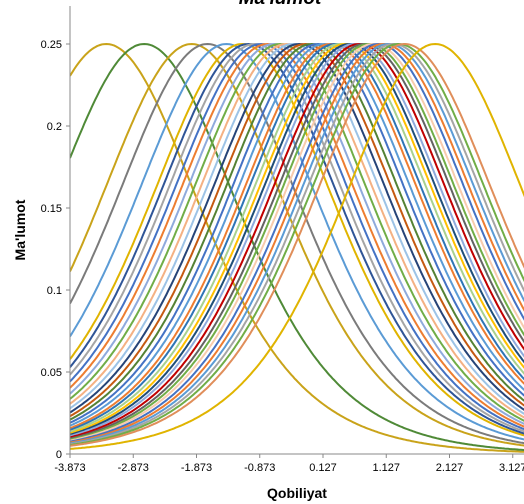  I want to click on x-tick-label: -2.873, so click(133, 468).